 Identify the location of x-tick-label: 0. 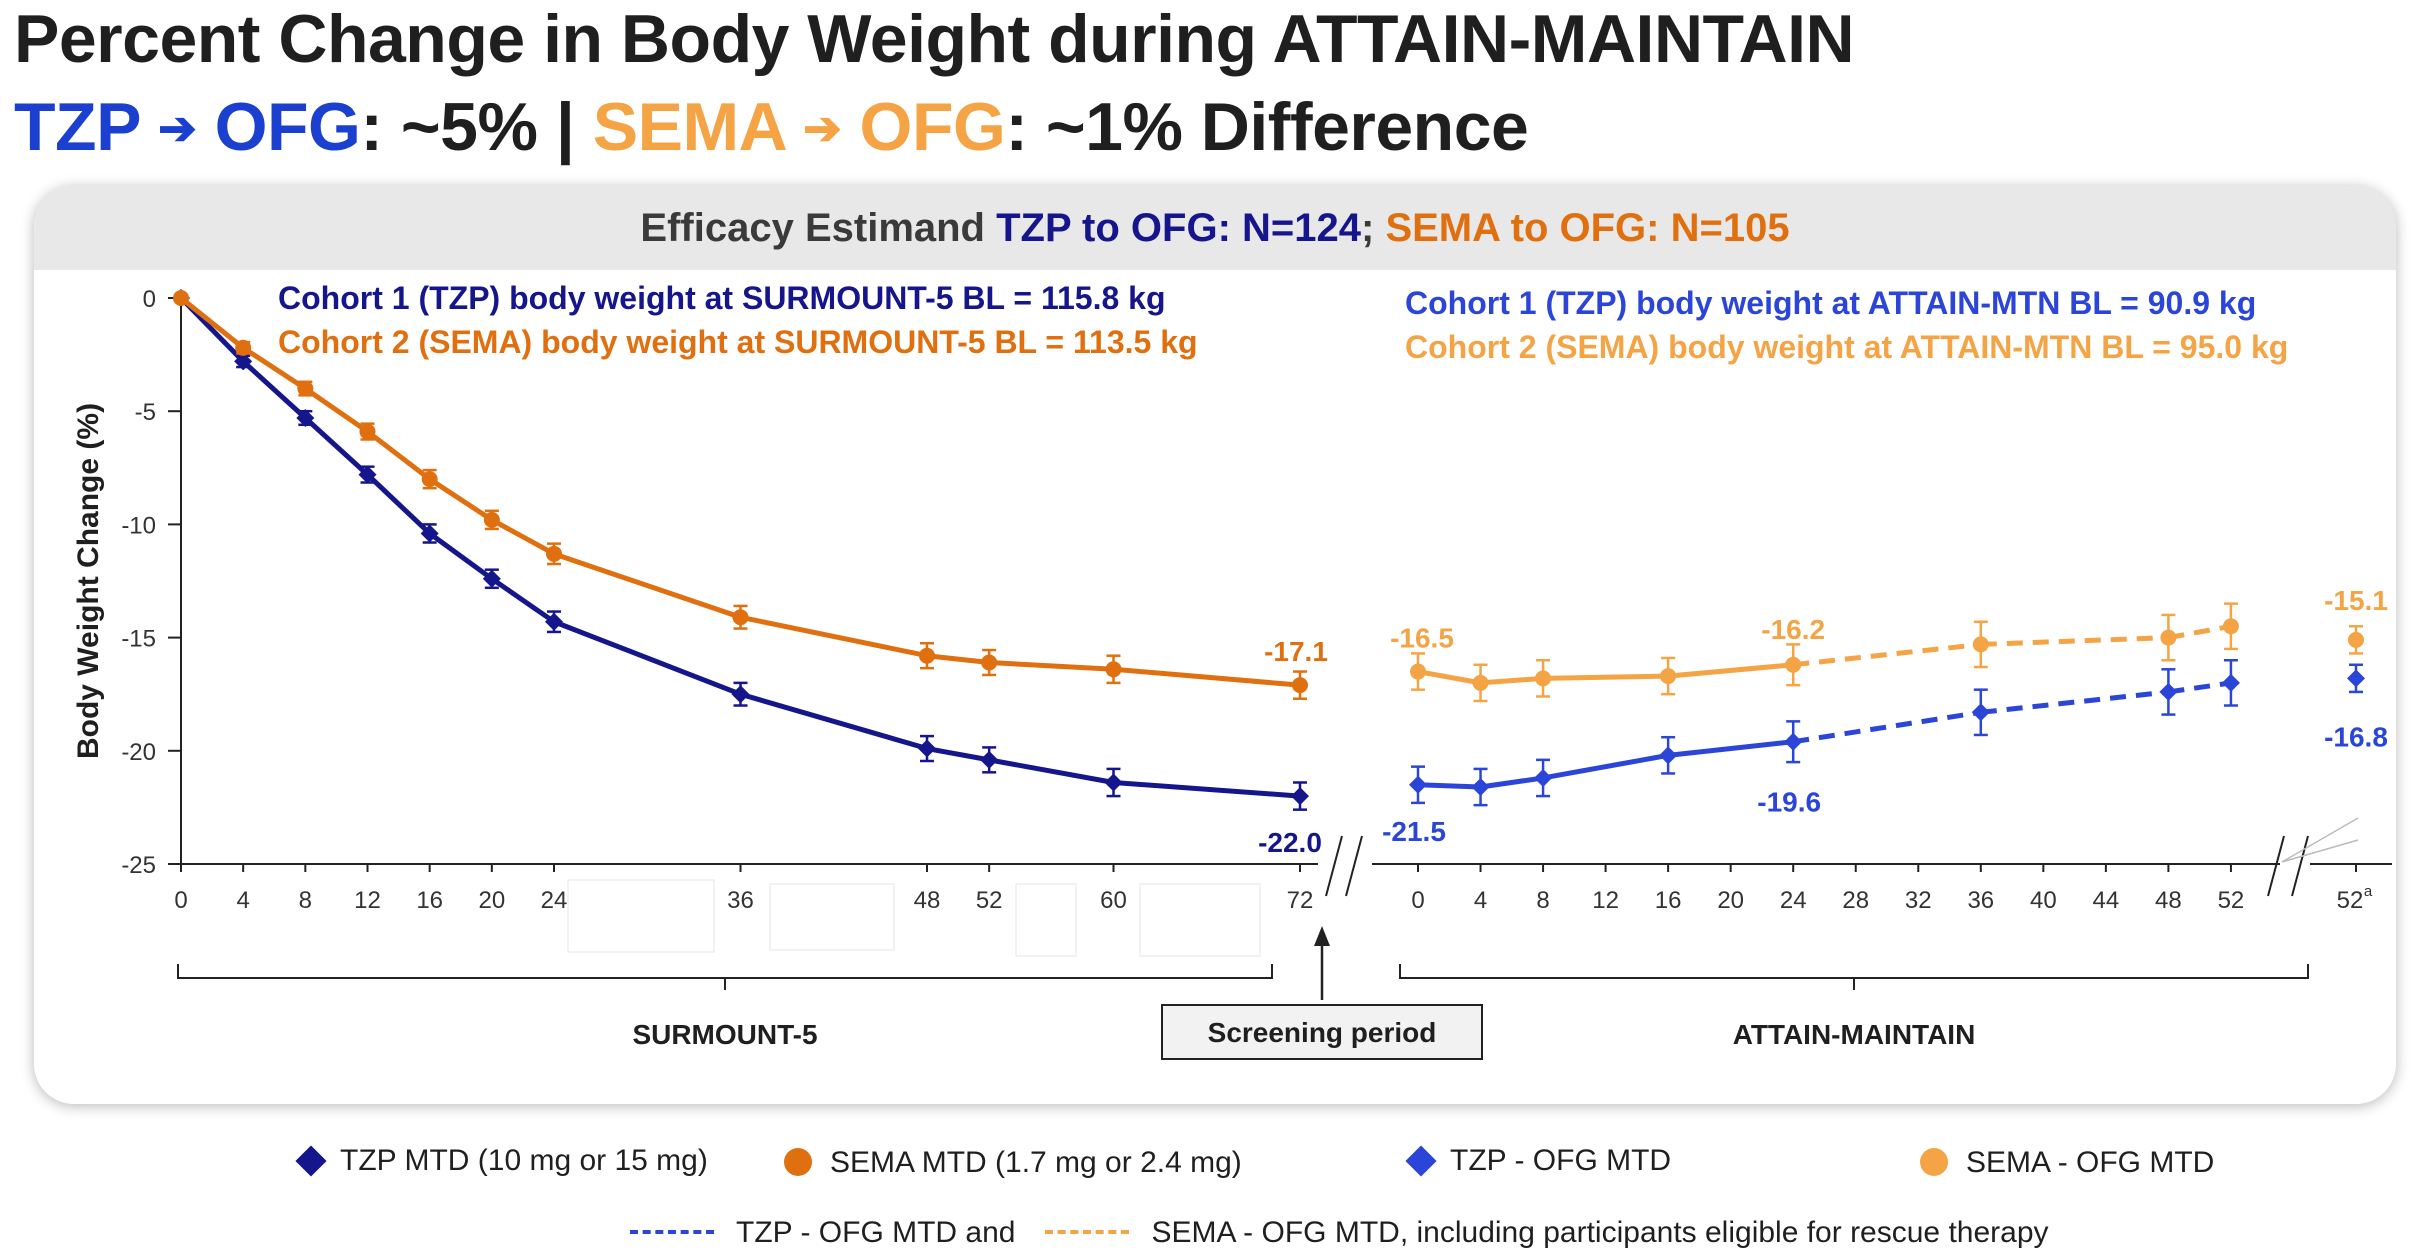
(180, 900).